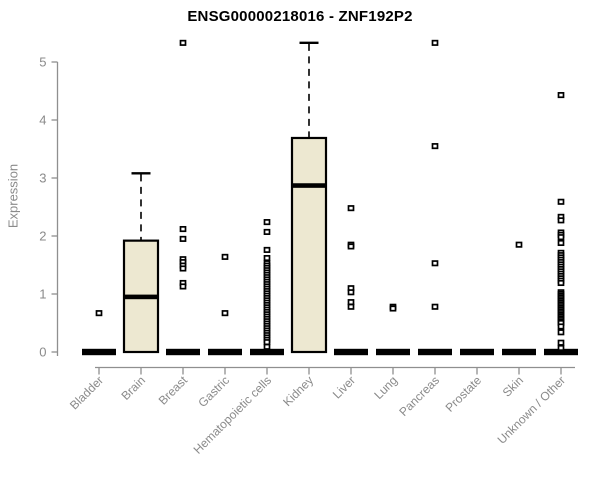 Image resolution: width=600 pixels, height=500 pixels. What do you see at coordinates (42, 294) in the screenshot?
I see `y-tick-label: 1` at bounding box center [42, 294].